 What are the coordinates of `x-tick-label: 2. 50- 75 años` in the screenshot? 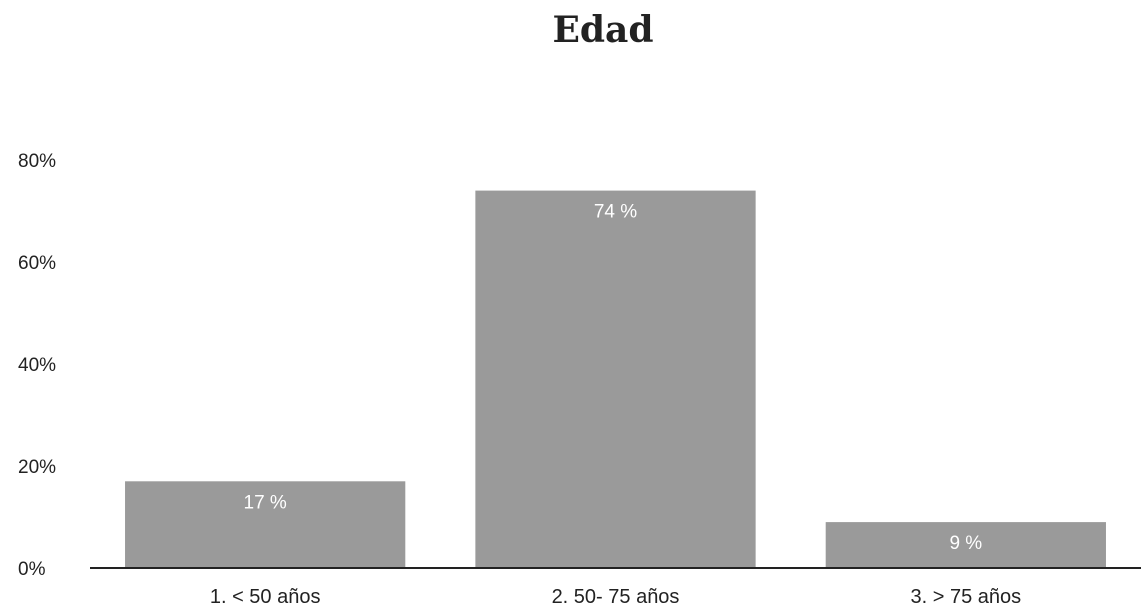 It's located at (616, 596).